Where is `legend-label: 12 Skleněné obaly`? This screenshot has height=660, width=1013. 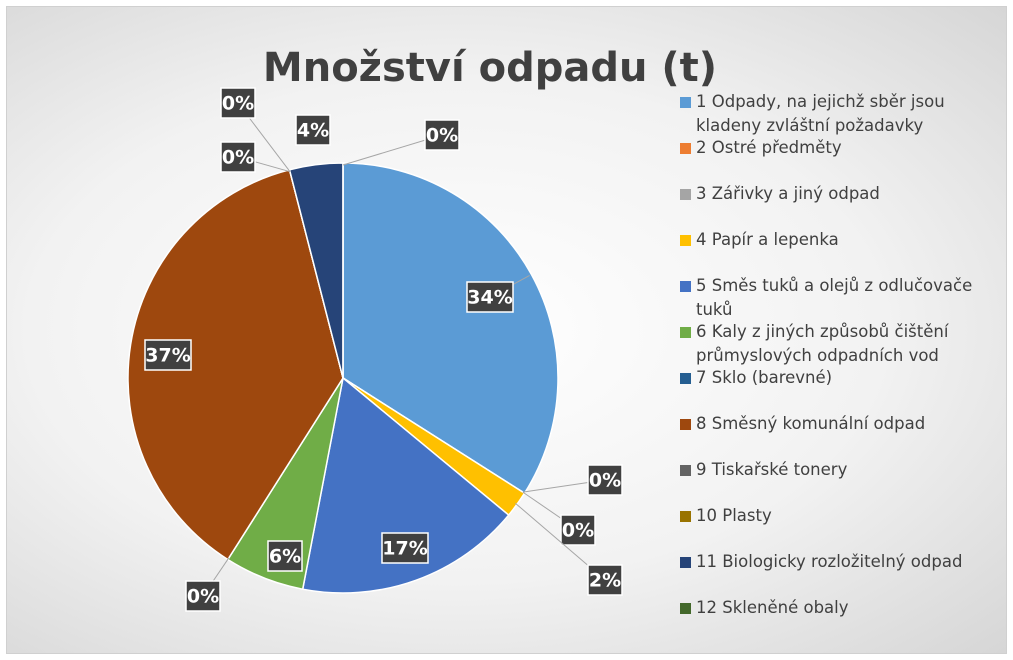 legend-label: 12 Skleněné obaly is located at coordinates (772, 607).